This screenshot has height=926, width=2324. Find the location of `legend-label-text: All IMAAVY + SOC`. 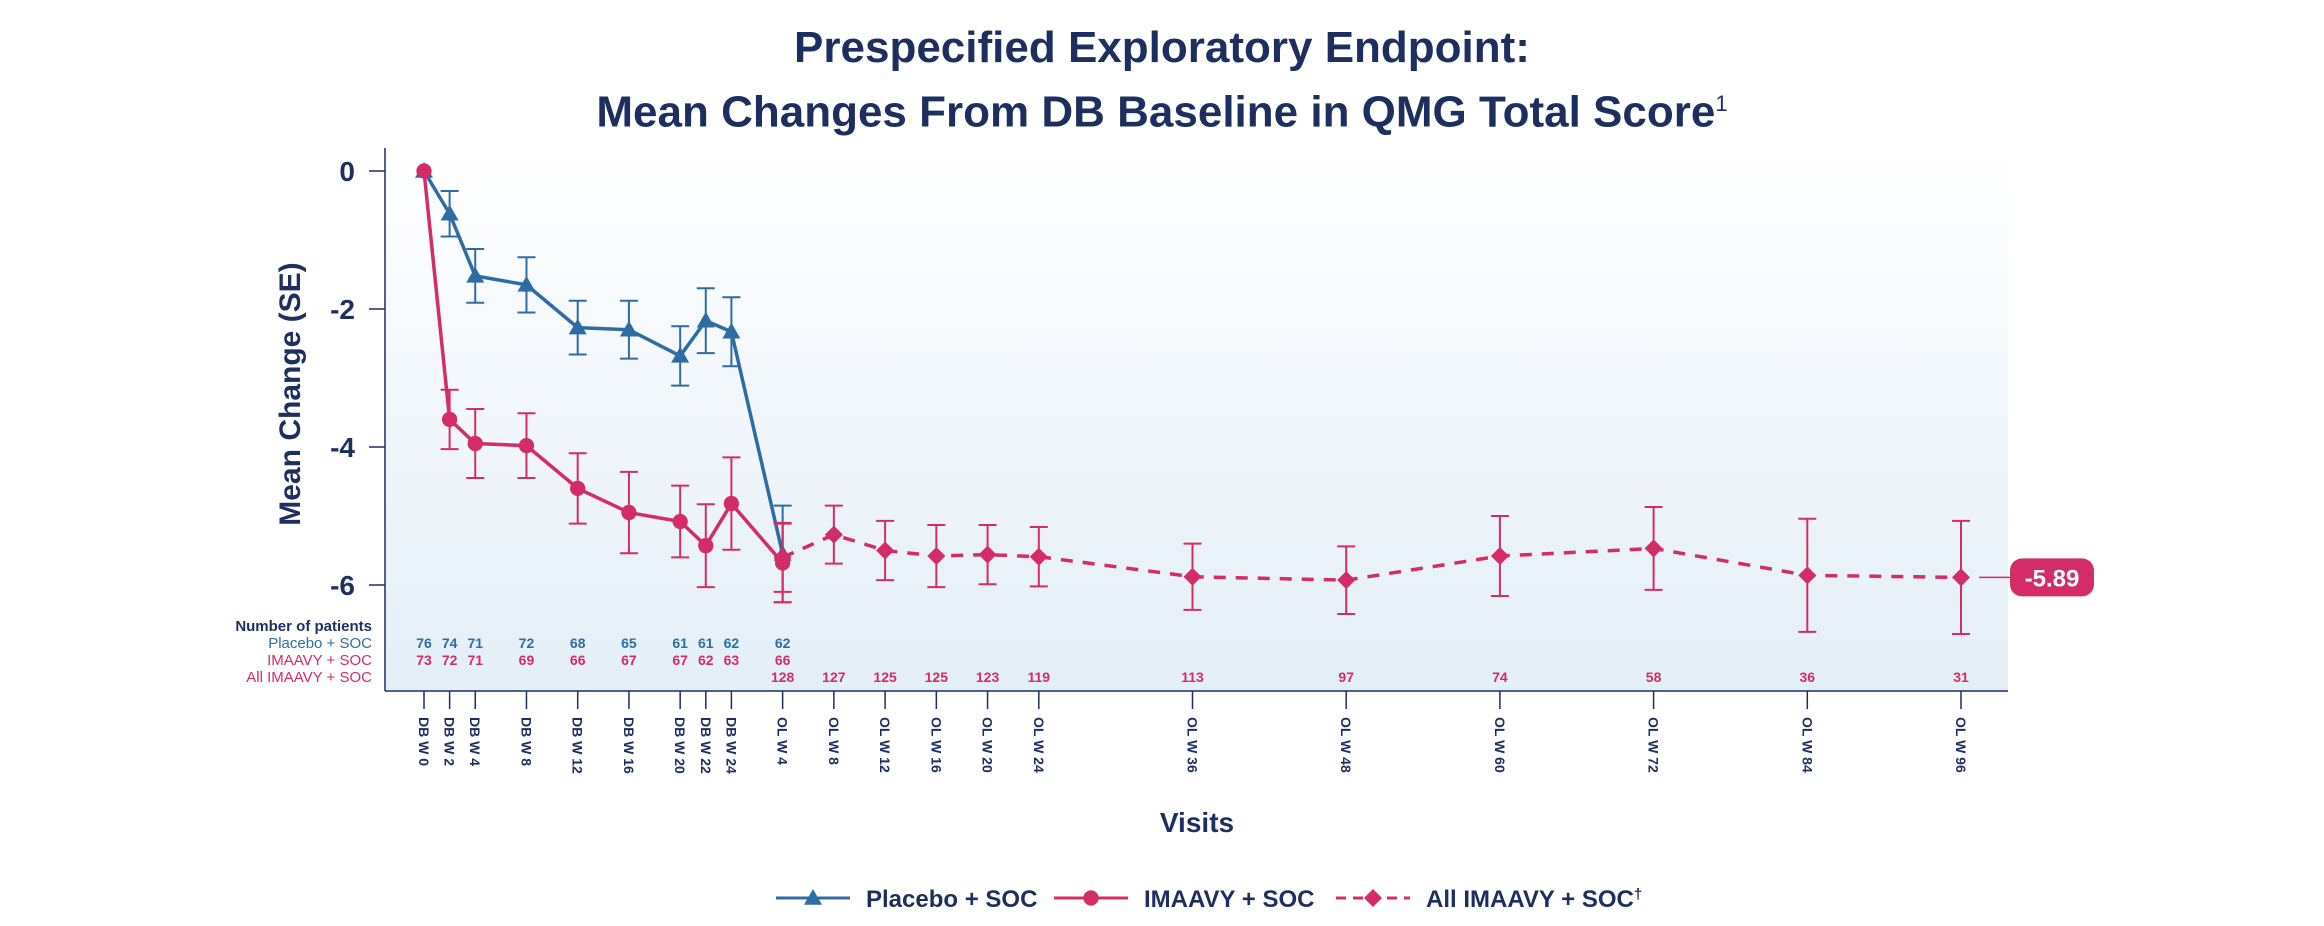

legend-label-text: All IMAAVY + SOC is located at coordinates (1530, 899).